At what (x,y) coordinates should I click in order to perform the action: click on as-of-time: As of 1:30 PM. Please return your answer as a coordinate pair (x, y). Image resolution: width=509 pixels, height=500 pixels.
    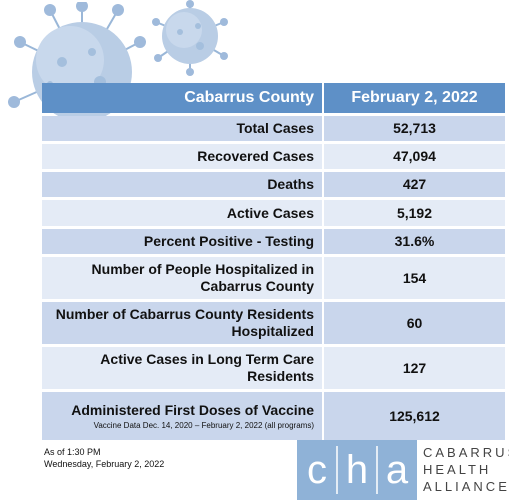
    Looking at the image, I should click on (72, 452).